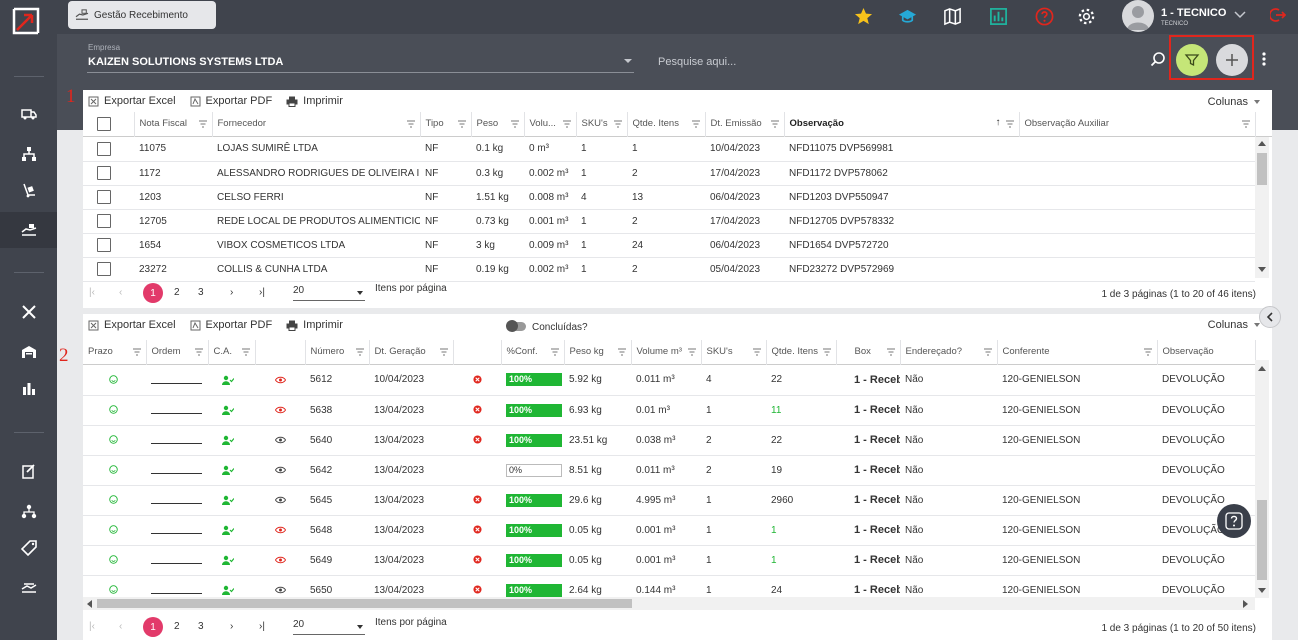  I want to click on col-volume-m3: Volume m³, so click(666, 352).